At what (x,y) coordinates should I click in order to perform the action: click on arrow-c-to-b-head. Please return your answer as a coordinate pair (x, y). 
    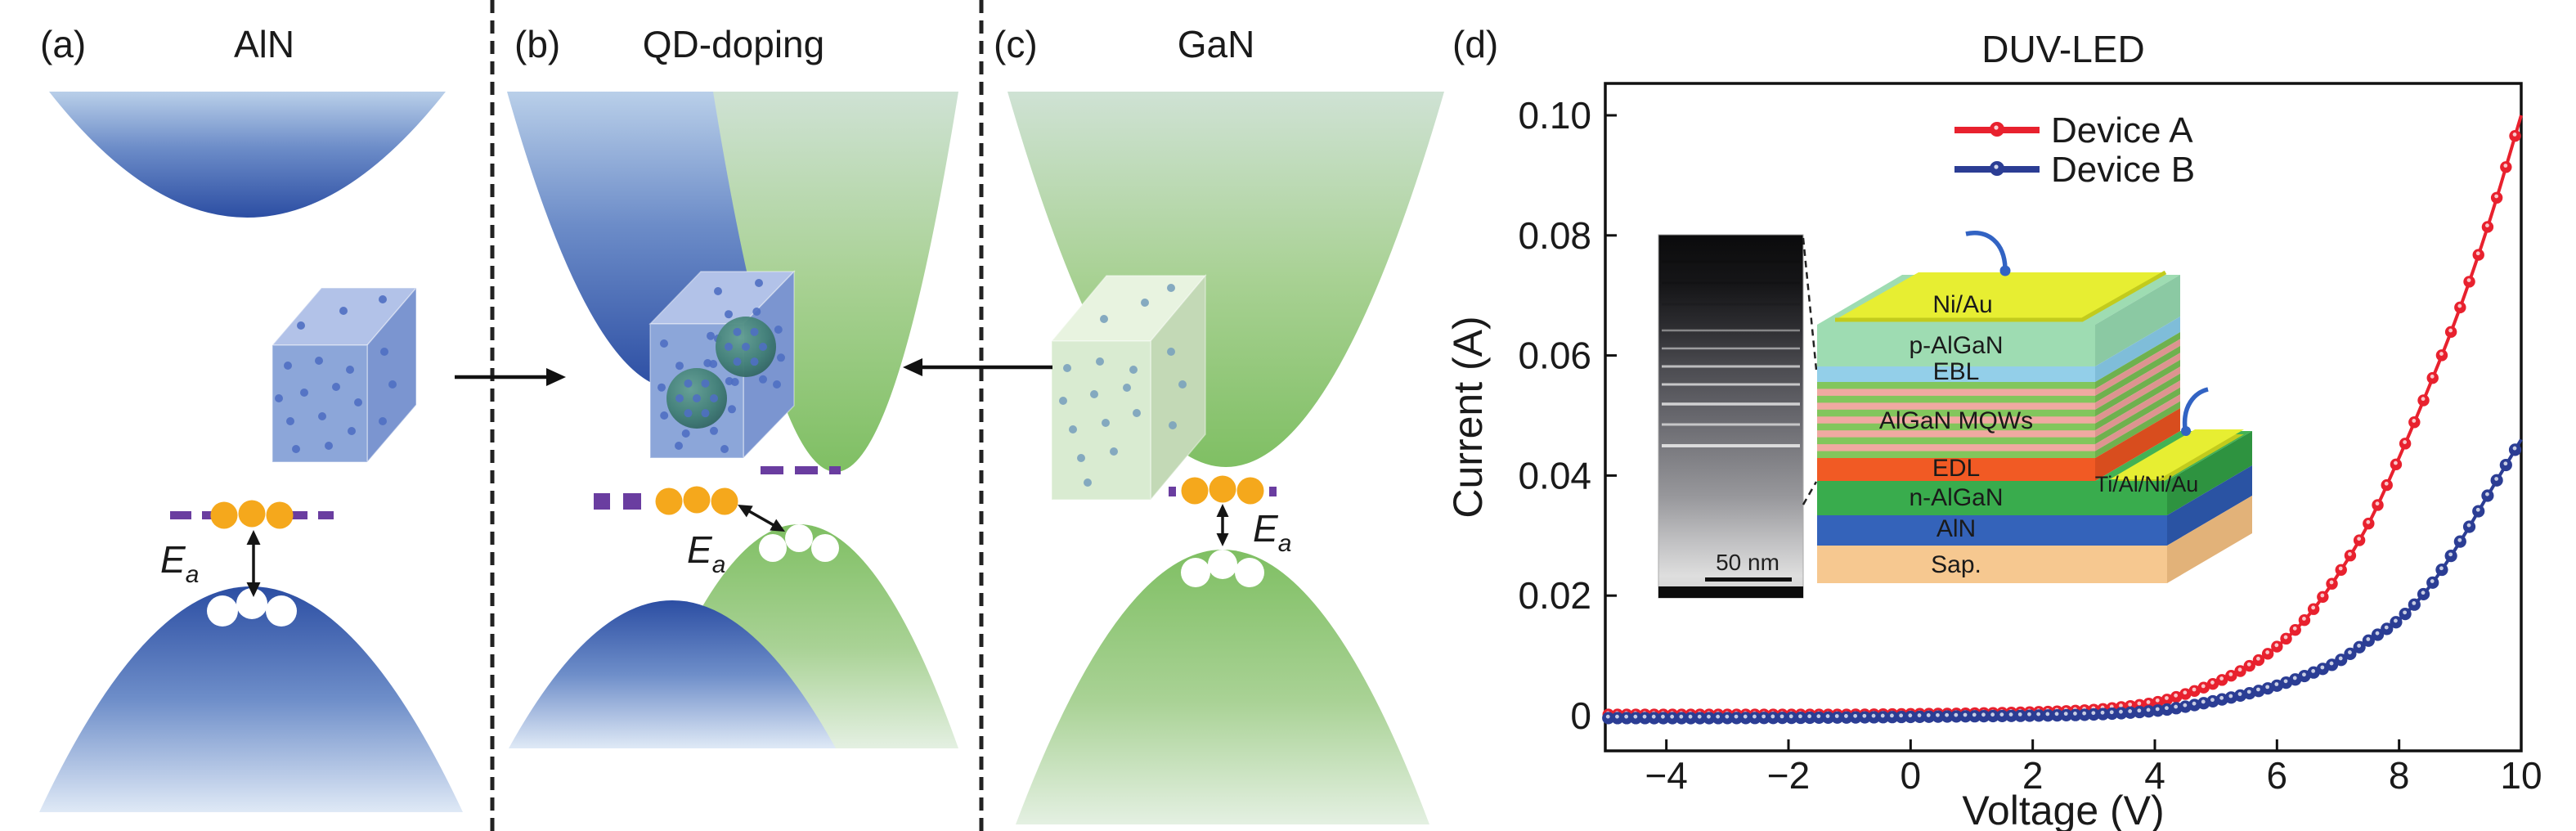
    Looking at the image, I should click on (912, 367).